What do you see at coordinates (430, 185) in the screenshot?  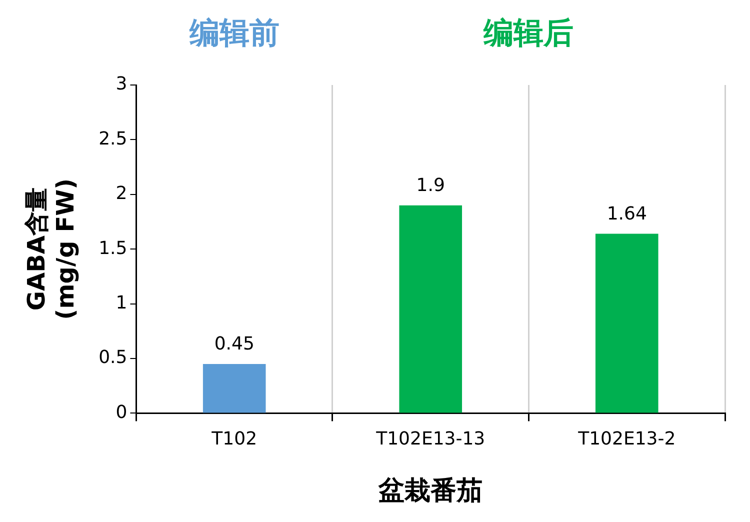 I see `data-label: 1.9` at bounding box center [430, 185].